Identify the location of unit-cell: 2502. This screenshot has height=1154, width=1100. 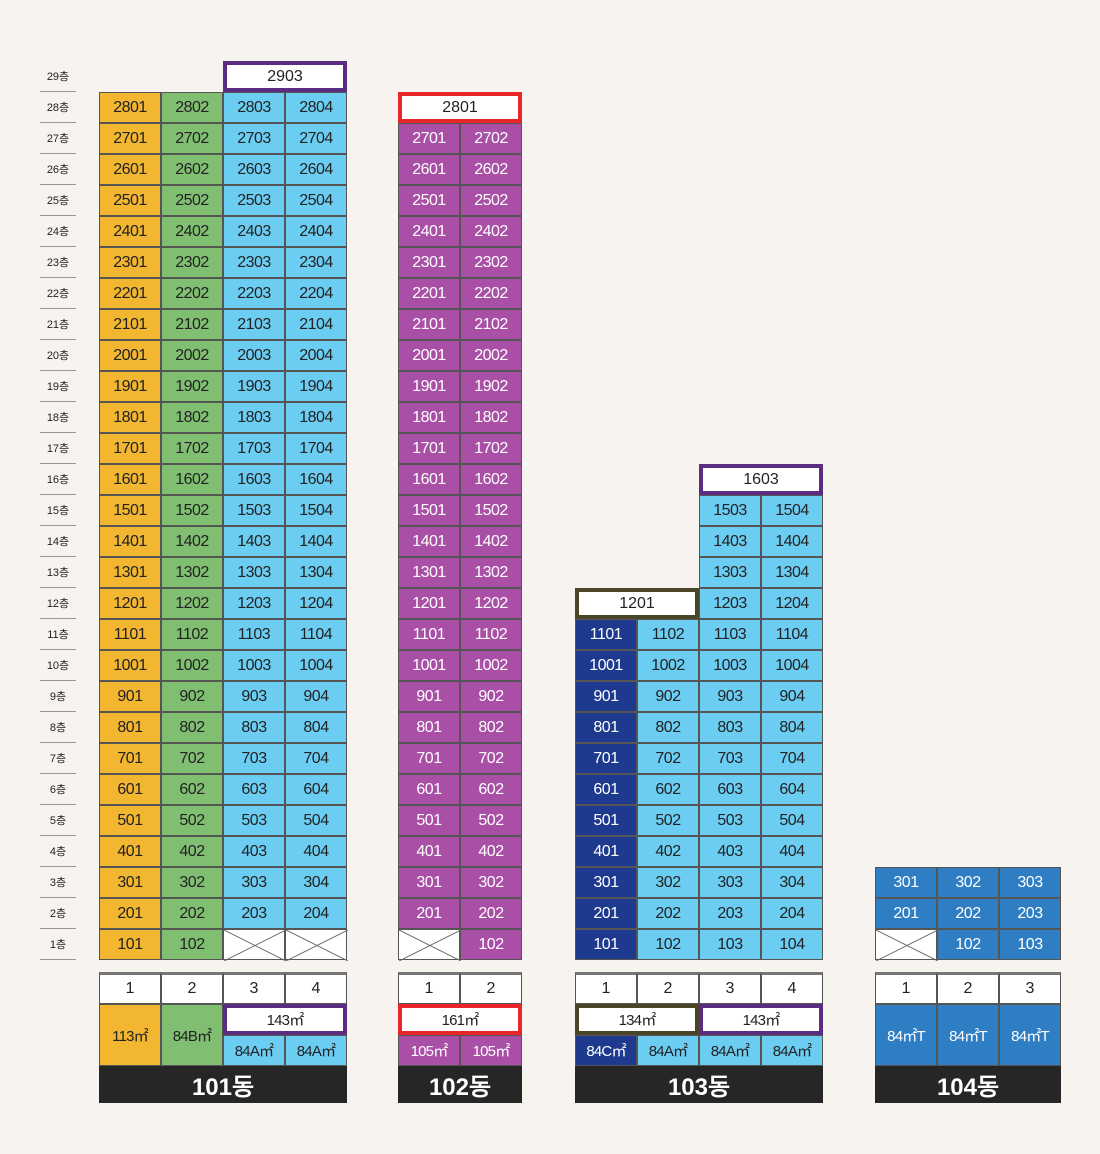
(491, 200).